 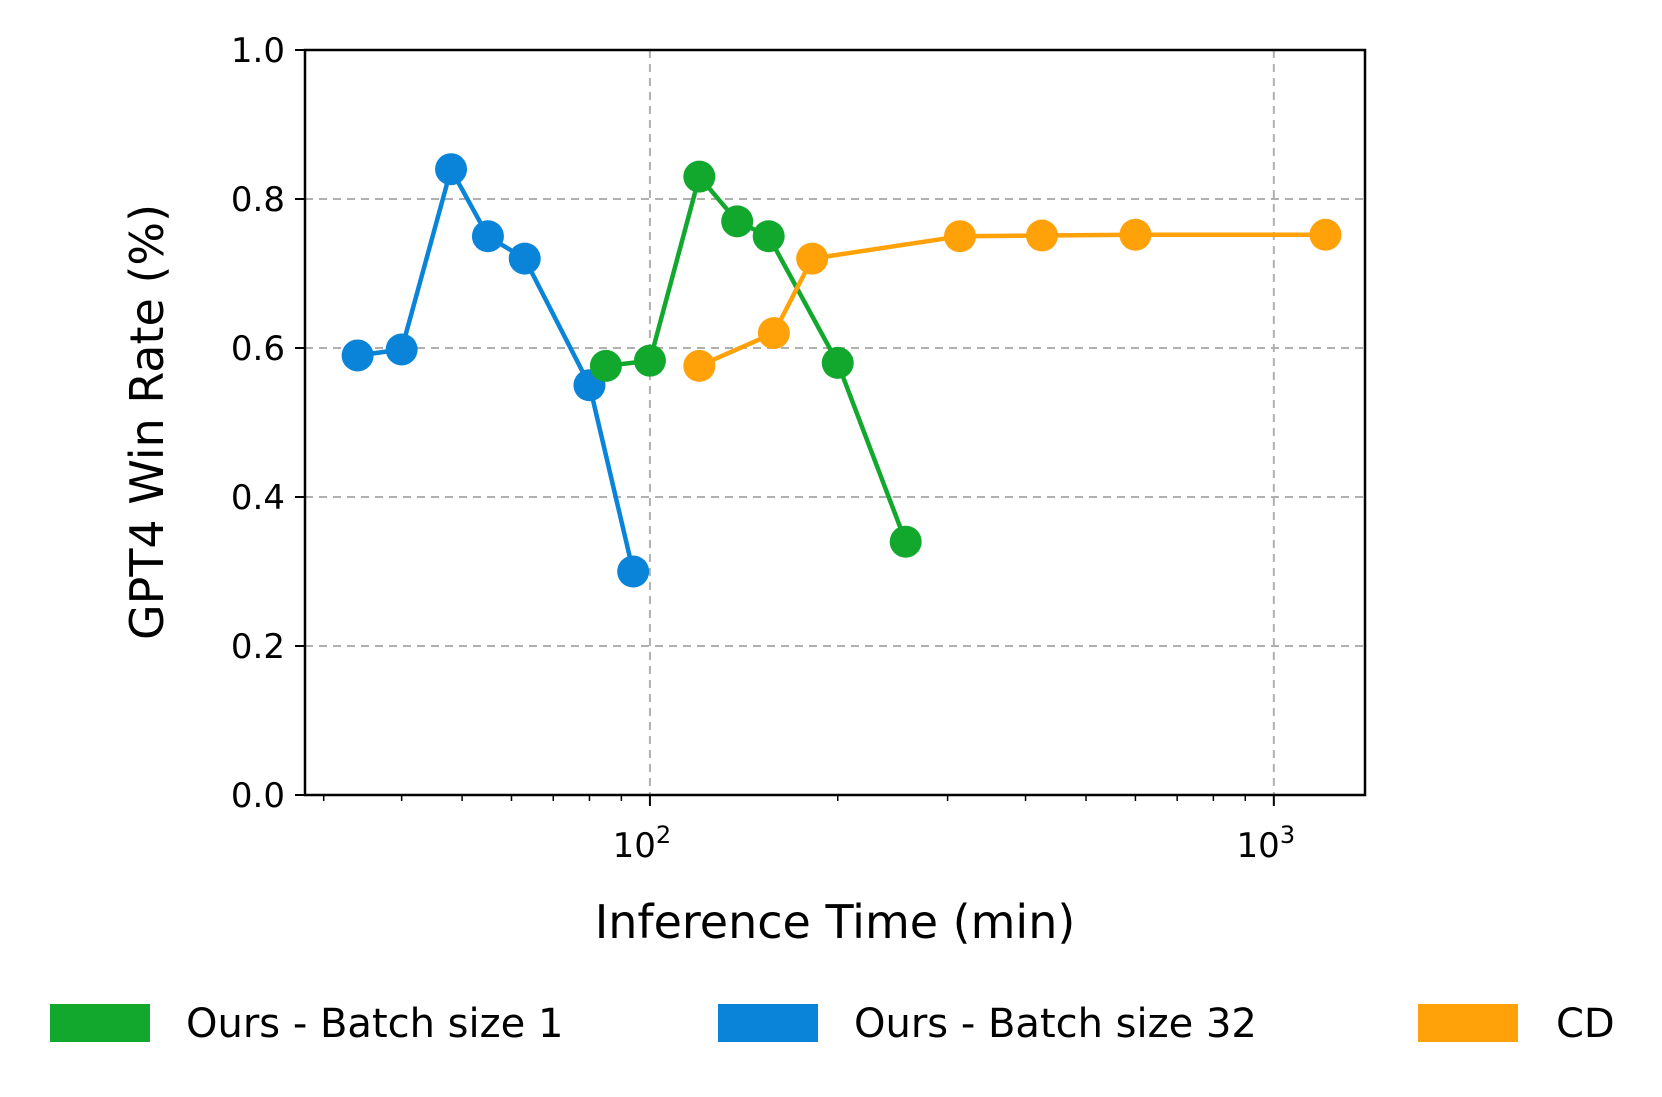 I want to click on legend-label: Ours - Batch size 32, so click(x=1055, y=1024).